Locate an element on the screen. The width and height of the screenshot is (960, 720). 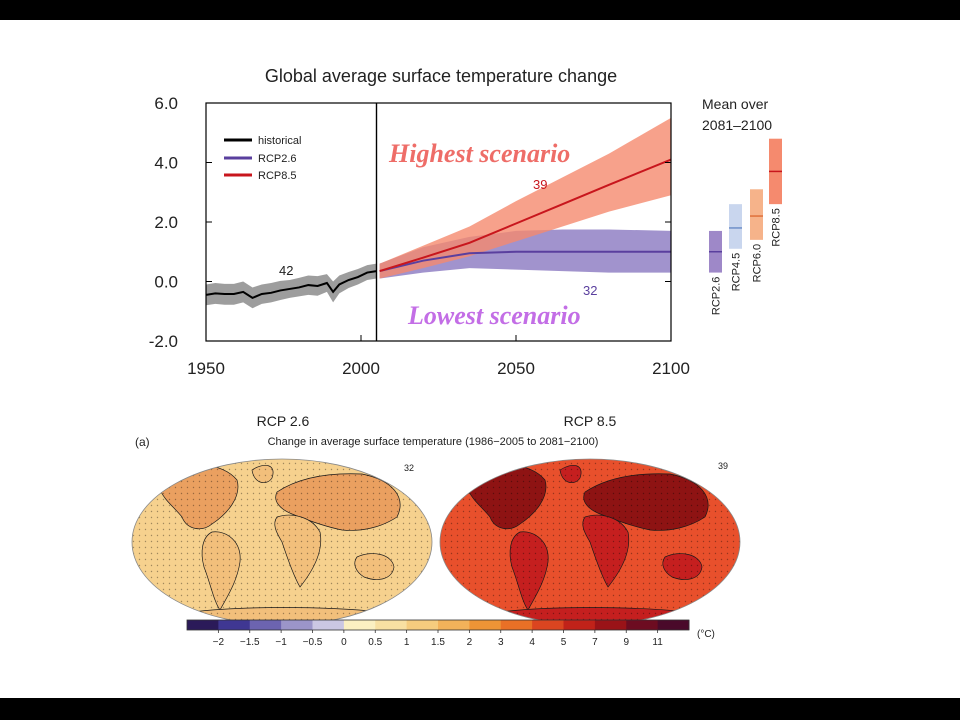
side-panel-title-line1: Mean over is located at coordinates (735, 104).